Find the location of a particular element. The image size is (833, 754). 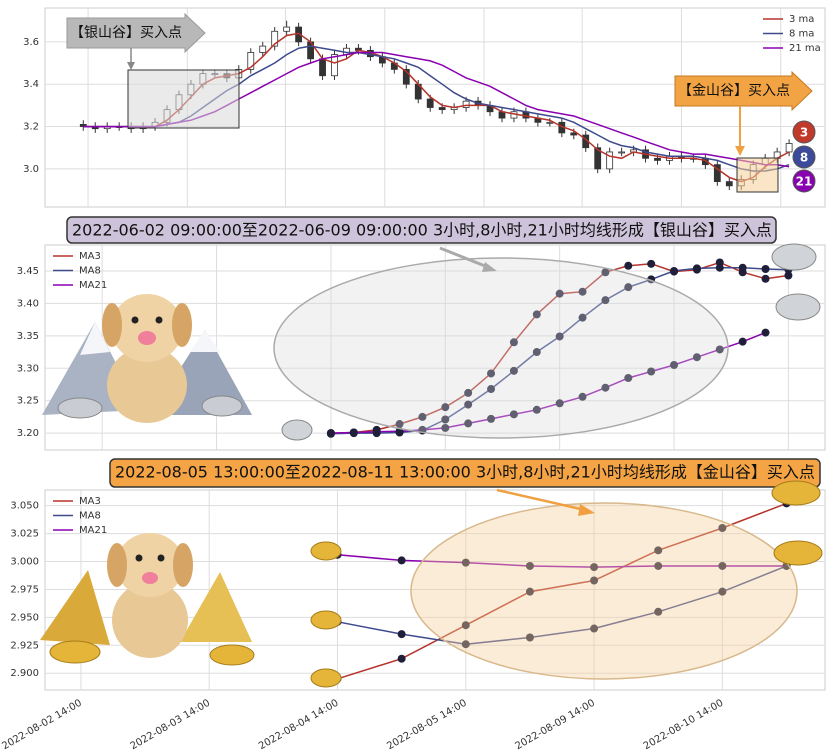

y-tick-label: 3.025 is located at coordinates (24, 534).